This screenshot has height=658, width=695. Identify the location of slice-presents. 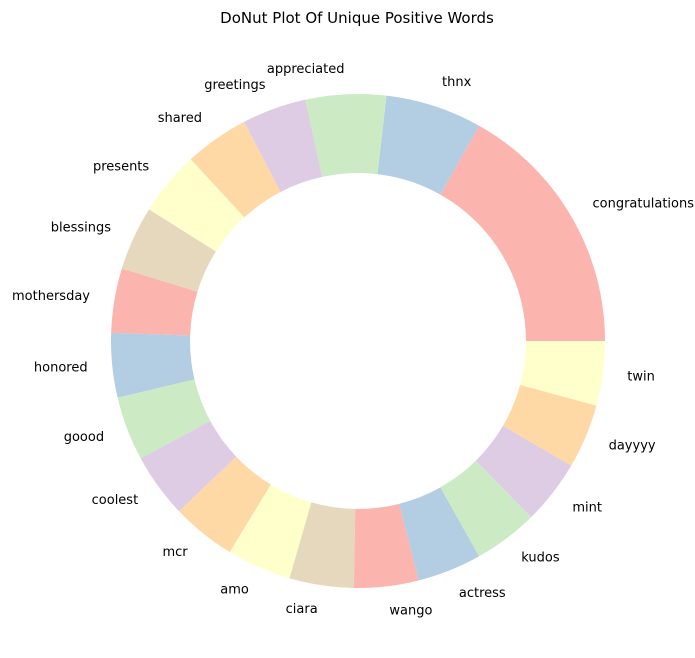
(197, 205).